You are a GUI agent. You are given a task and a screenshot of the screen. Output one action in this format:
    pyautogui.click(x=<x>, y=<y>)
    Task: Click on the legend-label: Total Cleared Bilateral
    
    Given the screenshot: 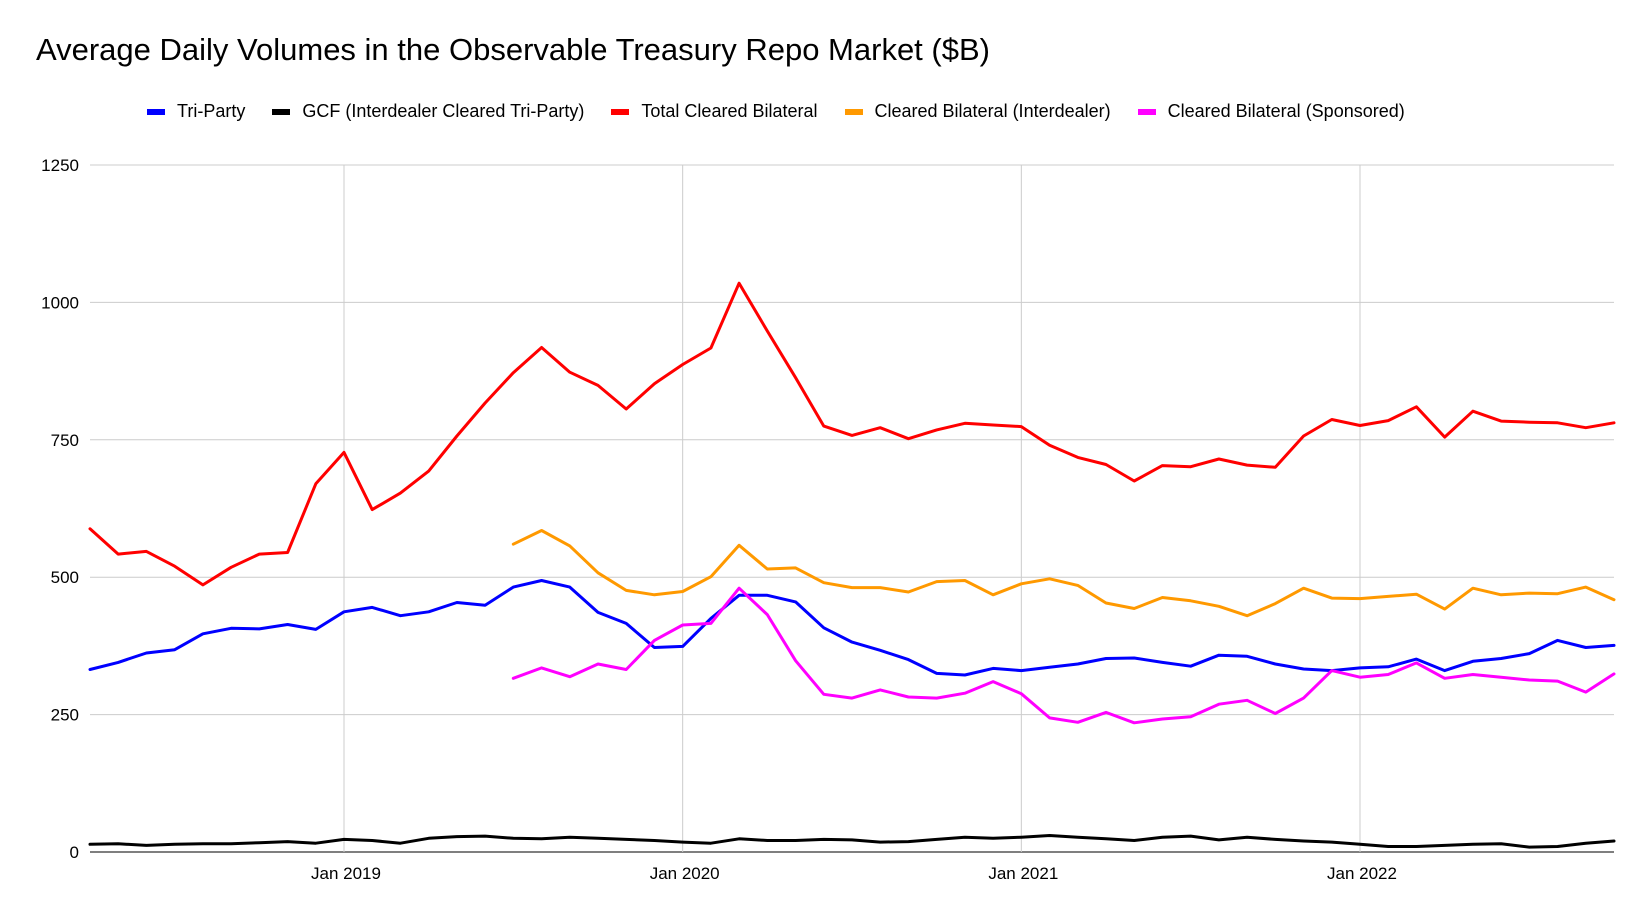 What is the action you would take?
    pyautogui.click(x=729, y=111)
    